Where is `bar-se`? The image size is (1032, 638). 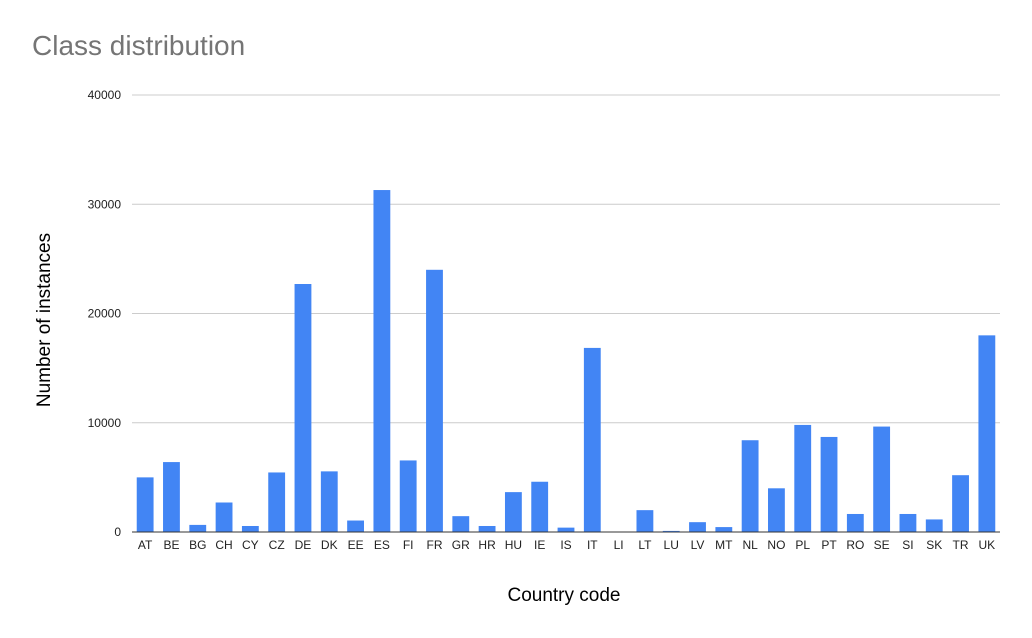
bar-se is located at coordinates (882, 479).